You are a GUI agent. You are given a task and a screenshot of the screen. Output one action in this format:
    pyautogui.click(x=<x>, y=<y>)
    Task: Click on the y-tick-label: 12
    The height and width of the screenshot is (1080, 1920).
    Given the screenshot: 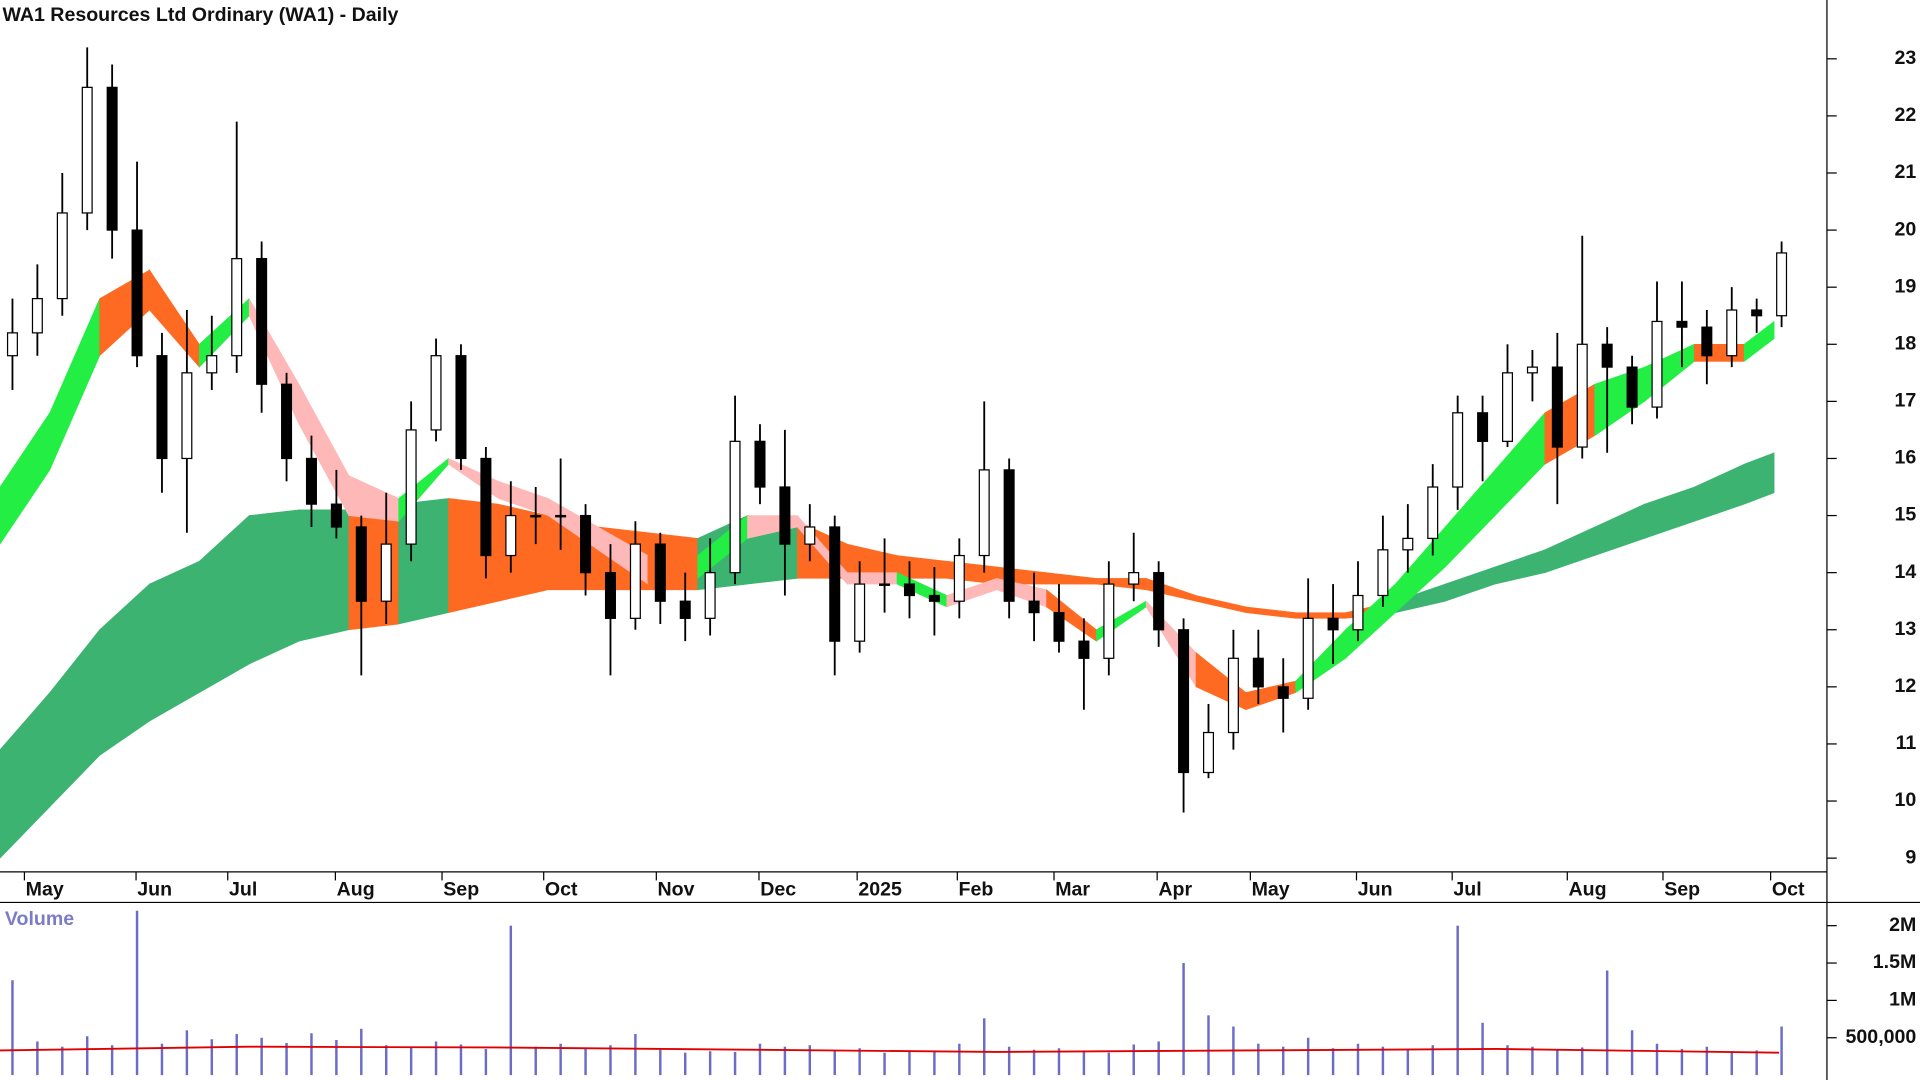 What is the action you would take?
    pyautogui.click(x=1906, y=686)
    